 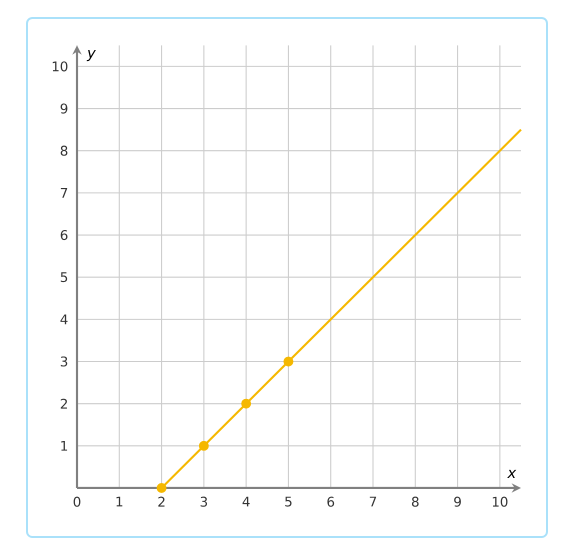 What do you see at coordinates (64, 361) in the screenshot?
I see `y-tick-label: 3` at bounding box center [64, 361].